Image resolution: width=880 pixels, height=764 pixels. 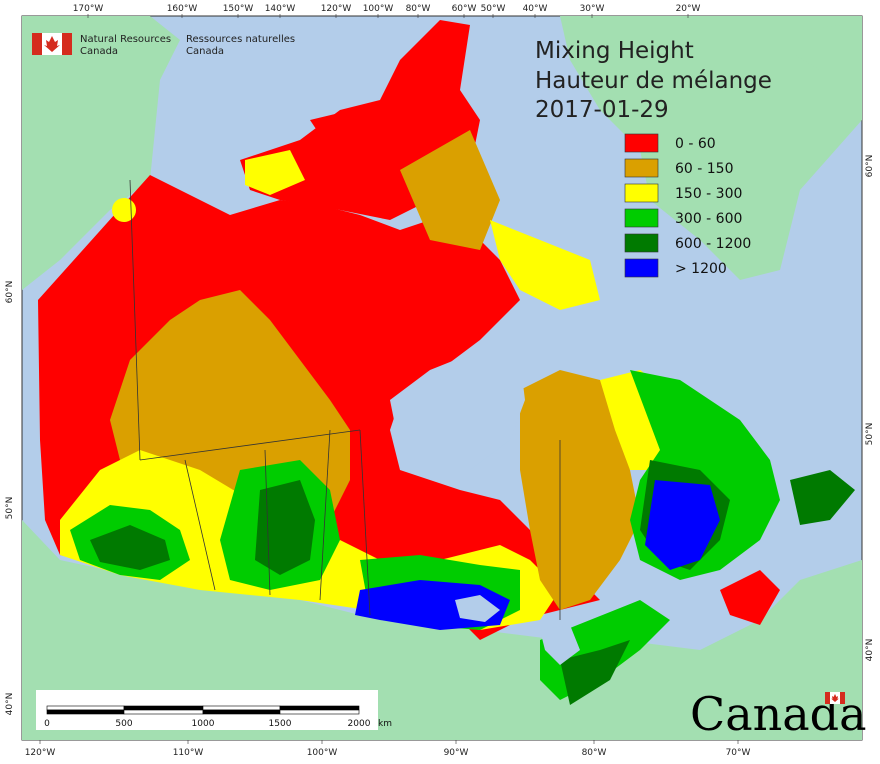 What do you see at coordinates (203, 724) in the screenshot?
I see `scale-label: 1000` at bounding box center [203, 724].